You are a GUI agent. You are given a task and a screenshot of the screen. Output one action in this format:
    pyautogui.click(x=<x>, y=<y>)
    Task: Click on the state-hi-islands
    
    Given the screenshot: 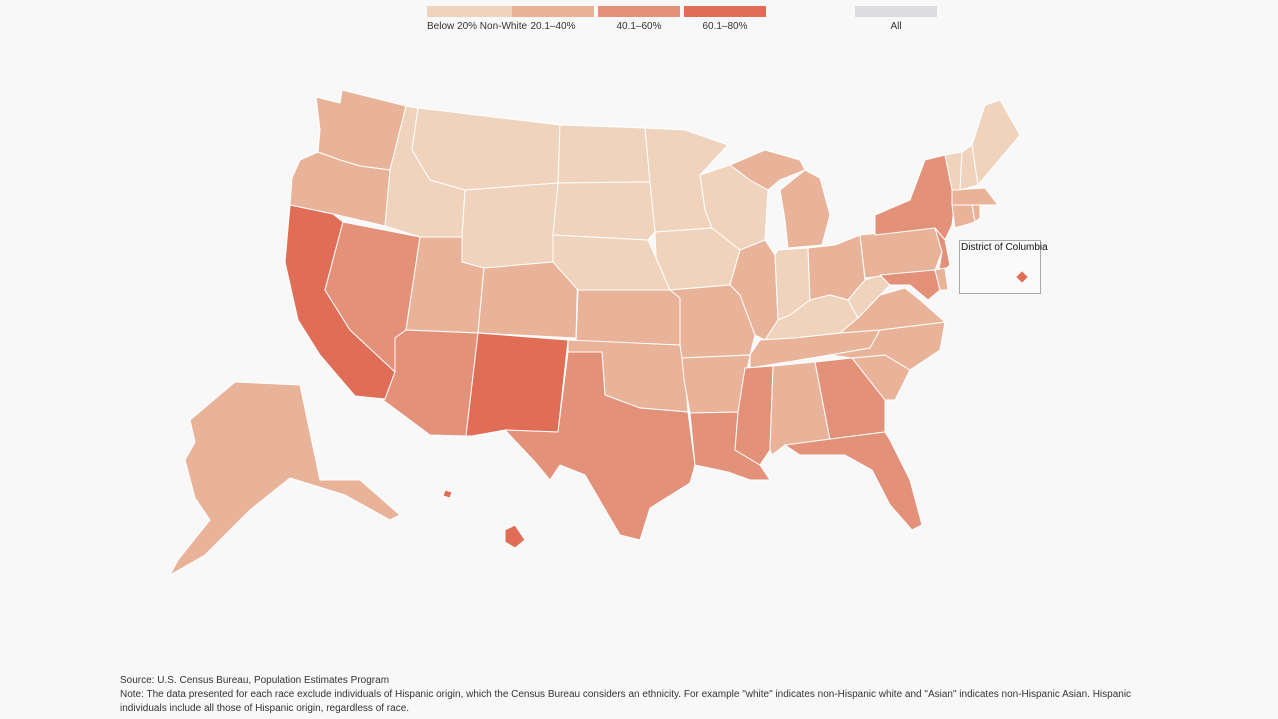 What is the action you would take?
    pyautogui.click(x=447, y=494)
    